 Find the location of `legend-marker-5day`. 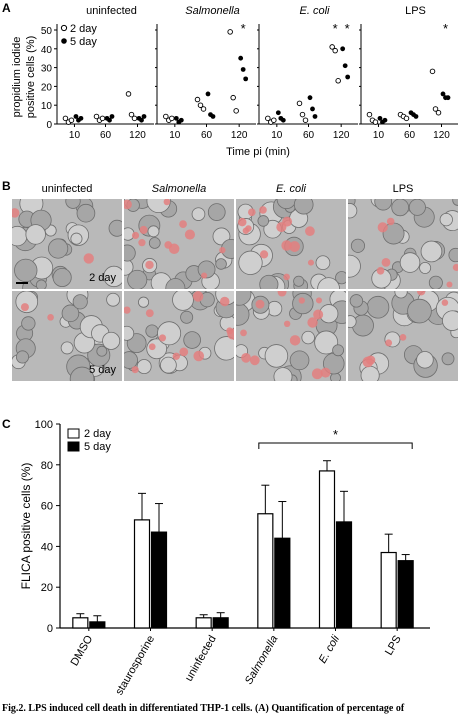

legend-marker-5day is located at coordinates (64, 41).